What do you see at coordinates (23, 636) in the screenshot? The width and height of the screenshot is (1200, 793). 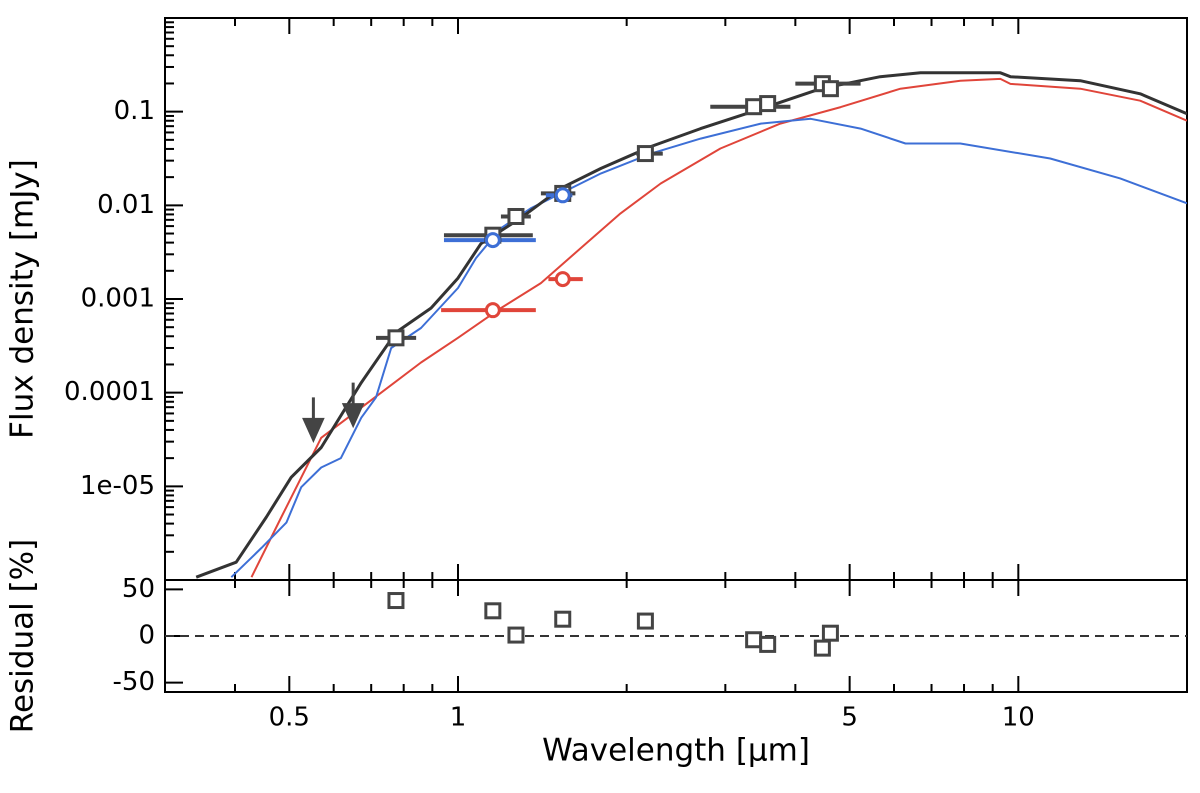 I see `residual-axis-label: Residual [%]` at bounding box center [23, 636].